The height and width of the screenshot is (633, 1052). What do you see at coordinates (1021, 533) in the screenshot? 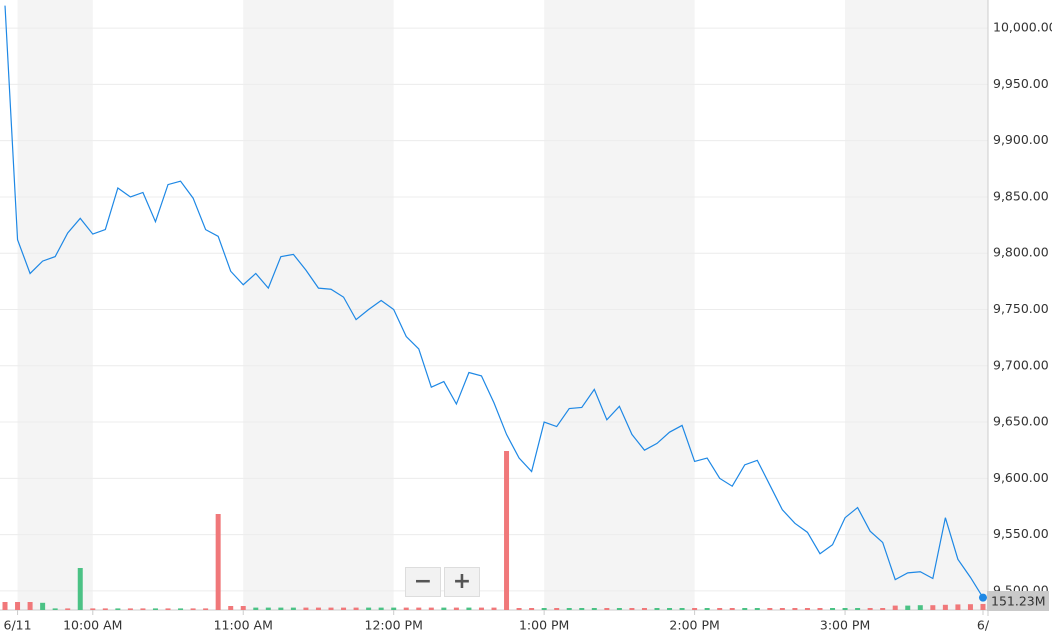
I see `y-tick-label: 9,550.00` at bounding box center [1021, 533].